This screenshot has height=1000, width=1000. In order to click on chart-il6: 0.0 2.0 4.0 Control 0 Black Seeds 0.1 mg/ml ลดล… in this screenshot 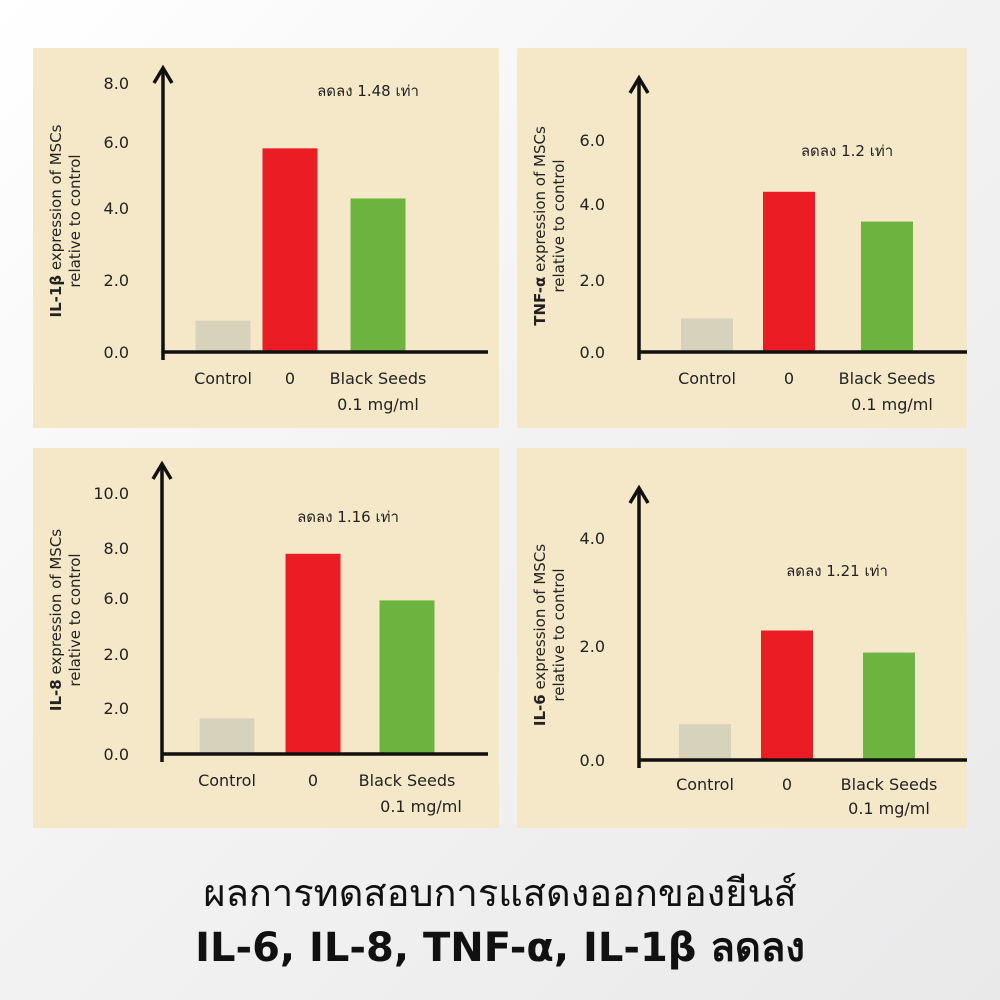, I will do `click(749, 651)`.